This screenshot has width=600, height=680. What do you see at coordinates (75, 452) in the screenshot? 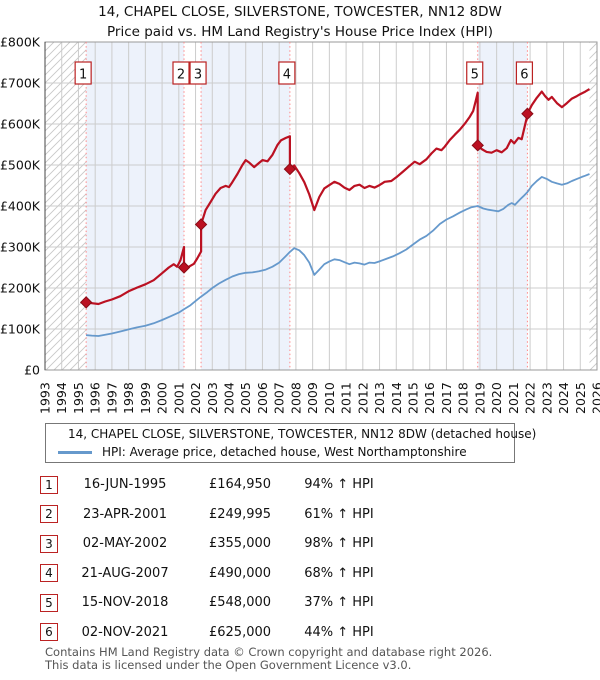
I see `hpi-line-swatch` at bounding box center [75, 452].